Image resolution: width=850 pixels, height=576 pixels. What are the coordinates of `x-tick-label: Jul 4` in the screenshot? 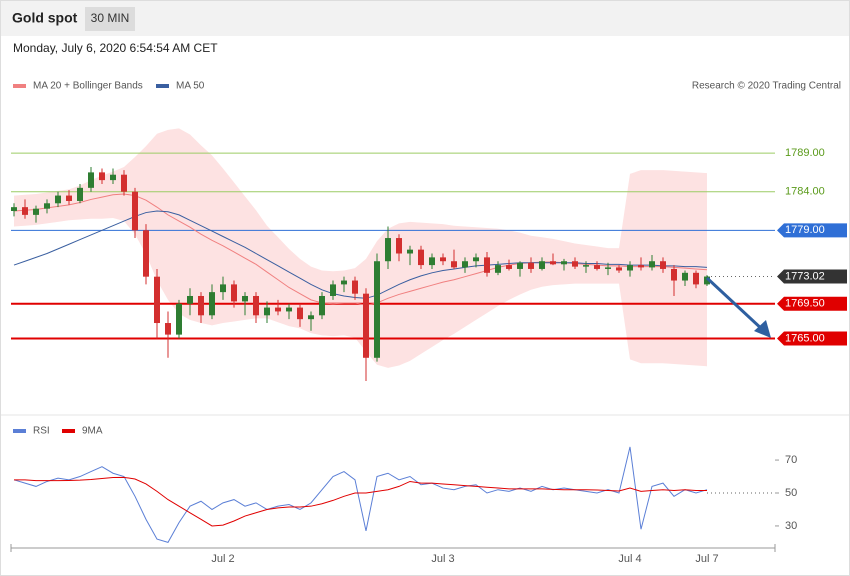 It's located at (629, 559).